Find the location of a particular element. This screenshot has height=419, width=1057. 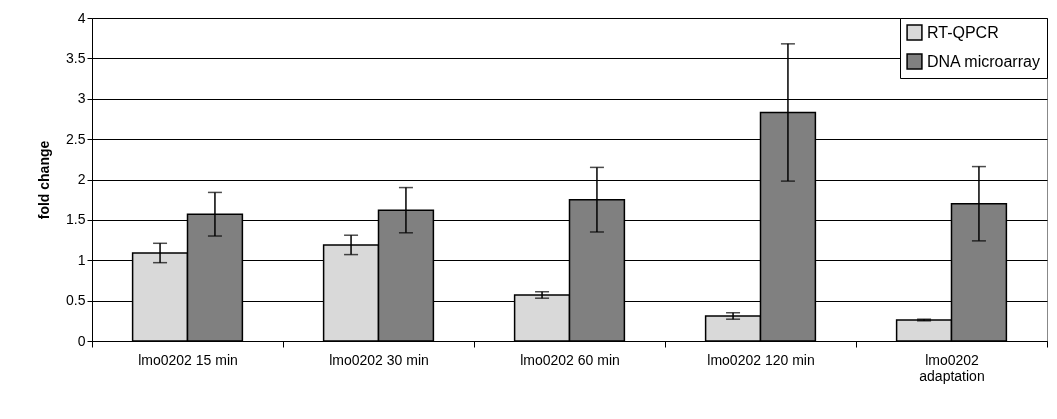

y-tick-label: 3.5 is located at coordinates (76, 57).